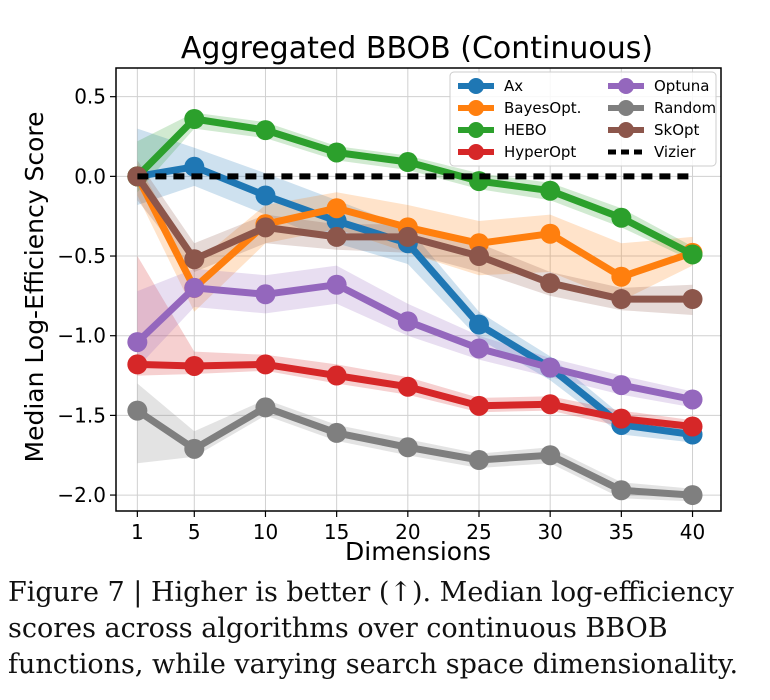 The width and height of the screenshot is (770, 700). What do you see at coordinates (626, 130) in the screenshot?
I see `legend-marker-skopt` at bounding box center [626, 130].